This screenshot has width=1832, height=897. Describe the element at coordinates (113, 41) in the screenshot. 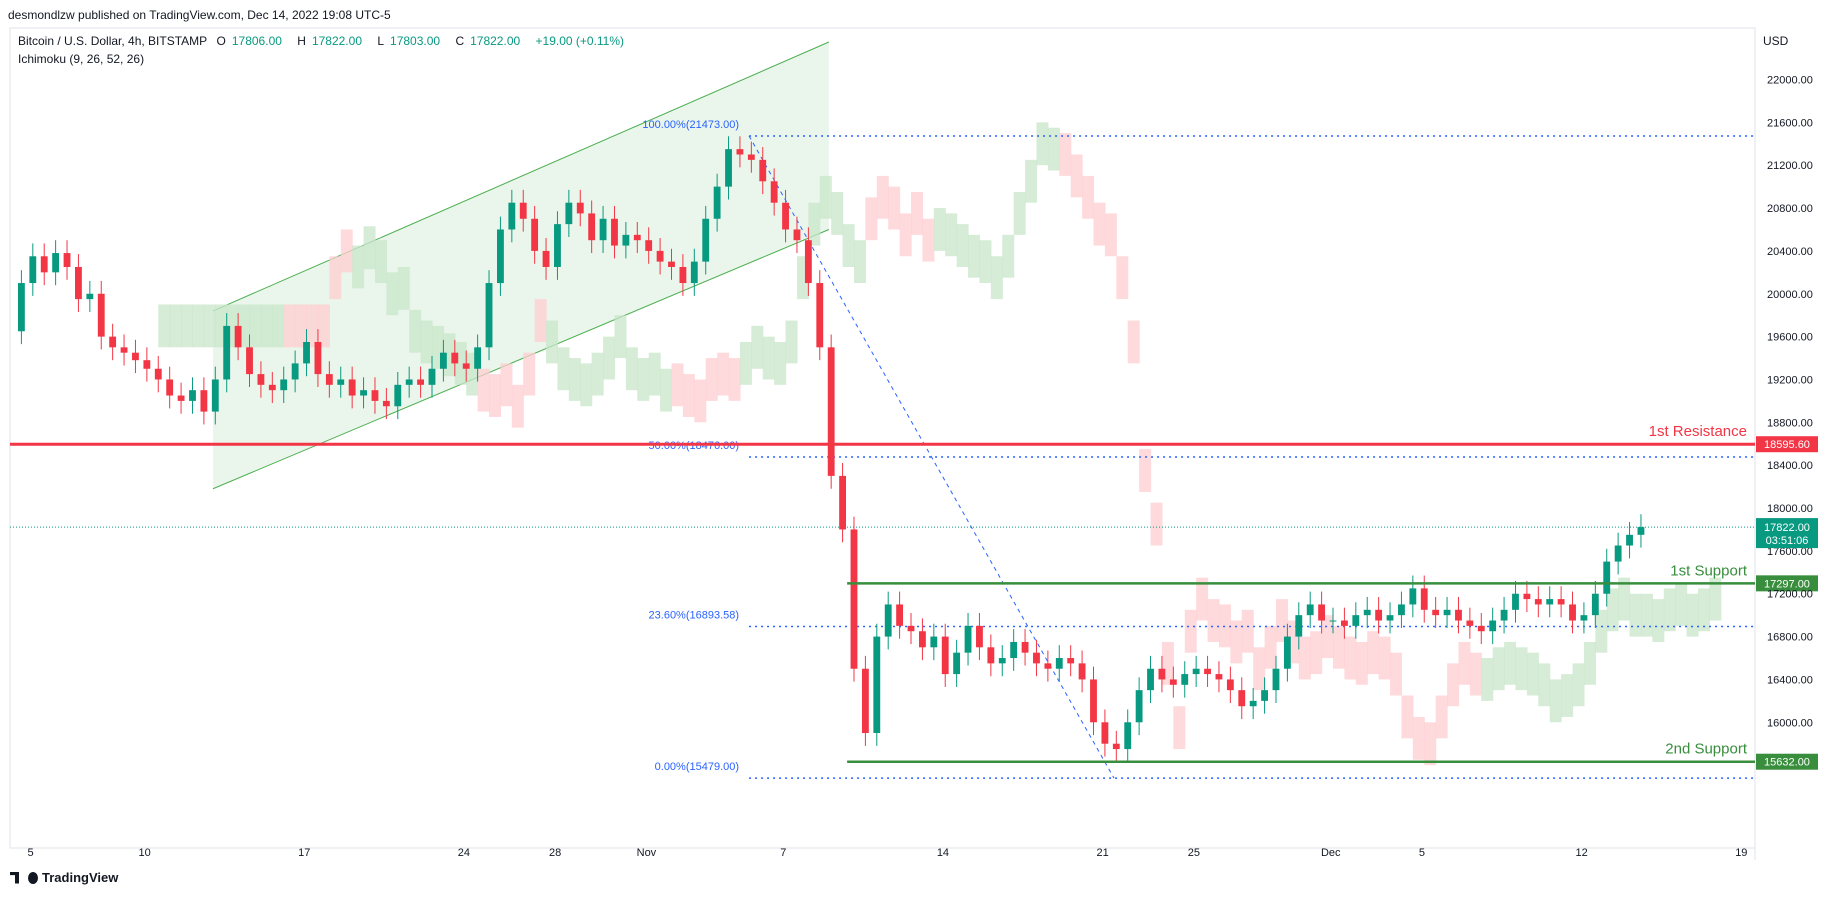

I see `symbol-label: Bitcoin / U.S. Dollar, 4h, BITSTAMP` at that location.